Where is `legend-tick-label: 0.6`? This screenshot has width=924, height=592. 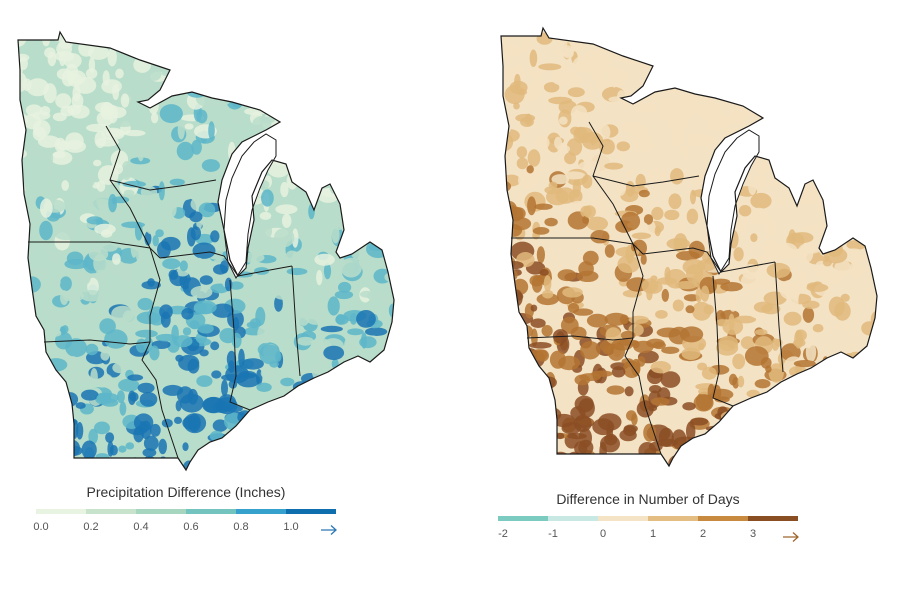
legend-tick-label: 0.6 is located at coordinates (191, 527).